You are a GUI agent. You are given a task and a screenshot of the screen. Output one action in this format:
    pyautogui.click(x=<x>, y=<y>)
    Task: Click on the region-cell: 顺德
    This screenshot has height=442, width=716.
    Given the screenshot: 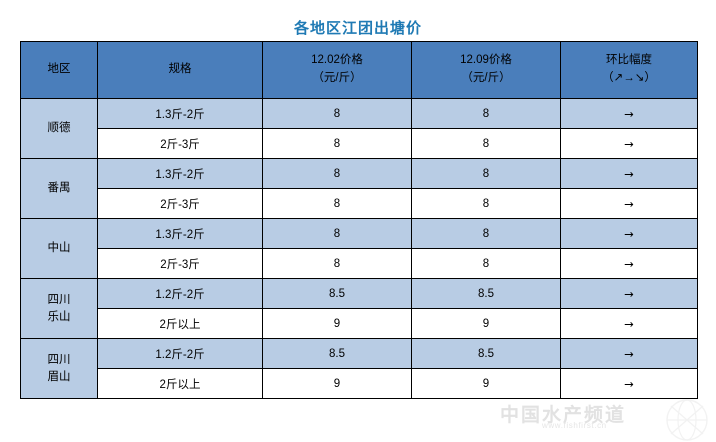 What is the action you would take?
    pyautogui.click(x=59, y=128)
    